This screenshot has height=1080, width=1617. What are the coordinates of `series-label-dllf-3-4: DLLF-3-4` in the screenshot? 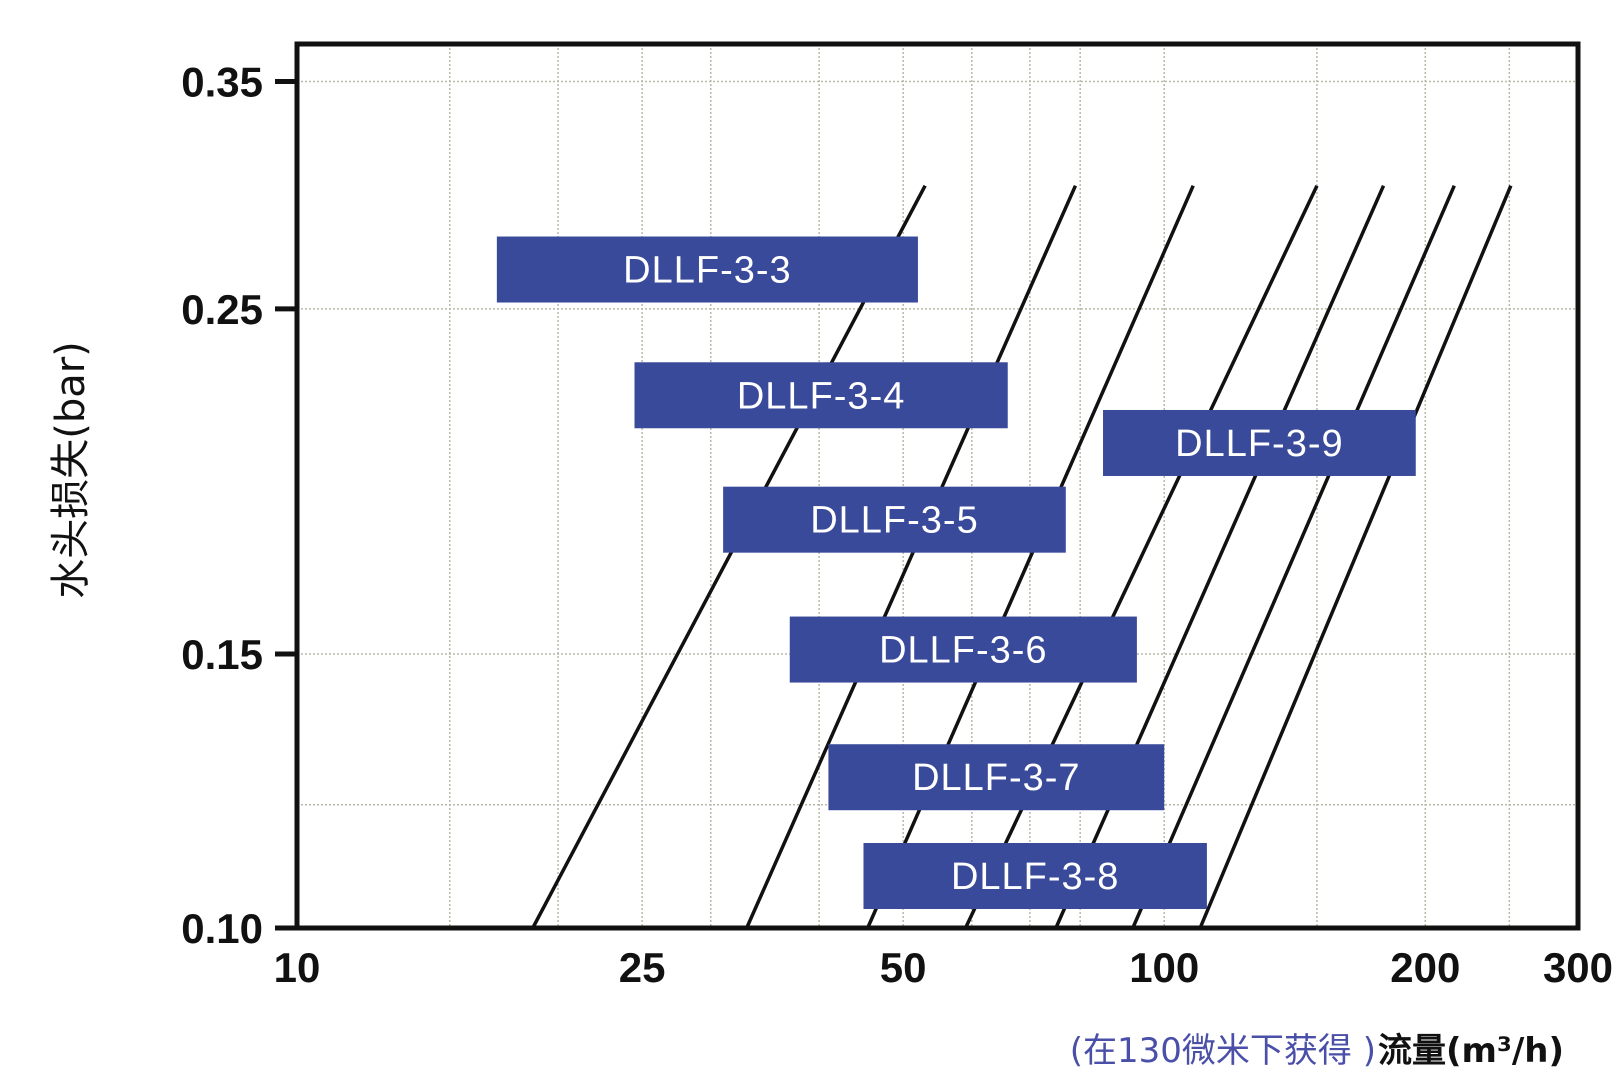 It's located at (821, 396).